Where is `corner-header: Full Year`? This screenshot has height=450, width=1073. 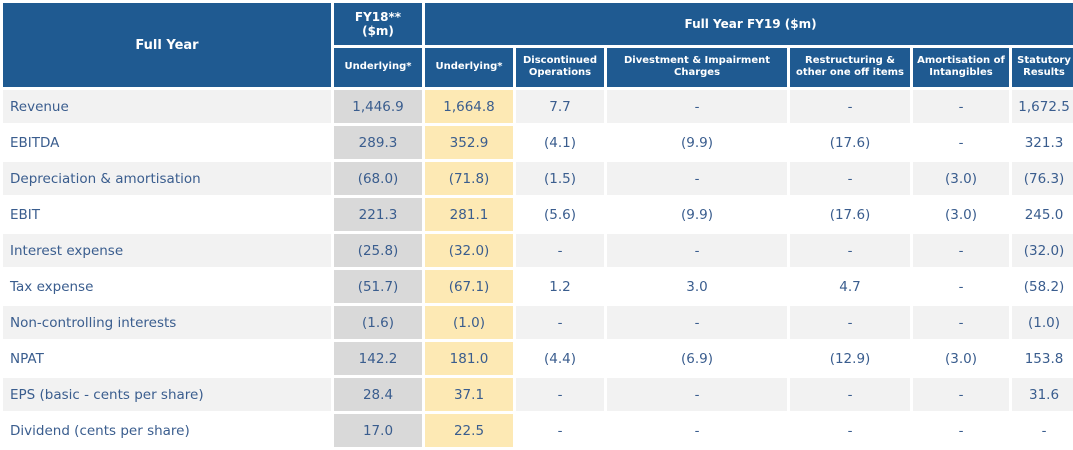
corner-header: Full Year is located at coordinates (167, 45).